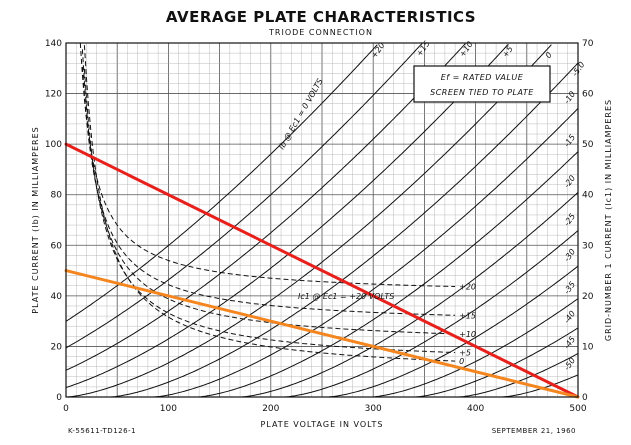 The image size is (631, 445). What do you see at coordinates (57, 347) in the screenshot?
I see `y-tick-label: 20` at bounding box center [57, 347].